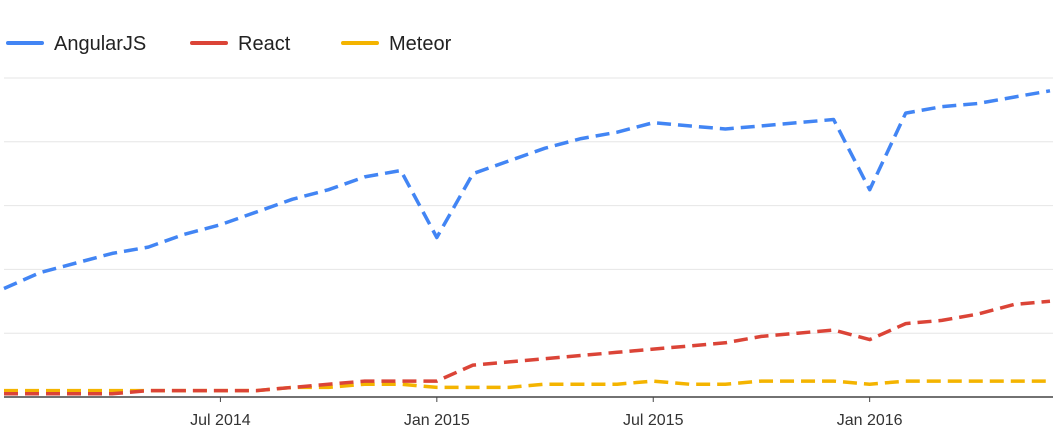 Image resolution: width=1053 pixels, height=438 pixels. Describe the element at coordinates (220, 420) in the screenshot. I see `x-tick-label: Jul 2014` at that location.